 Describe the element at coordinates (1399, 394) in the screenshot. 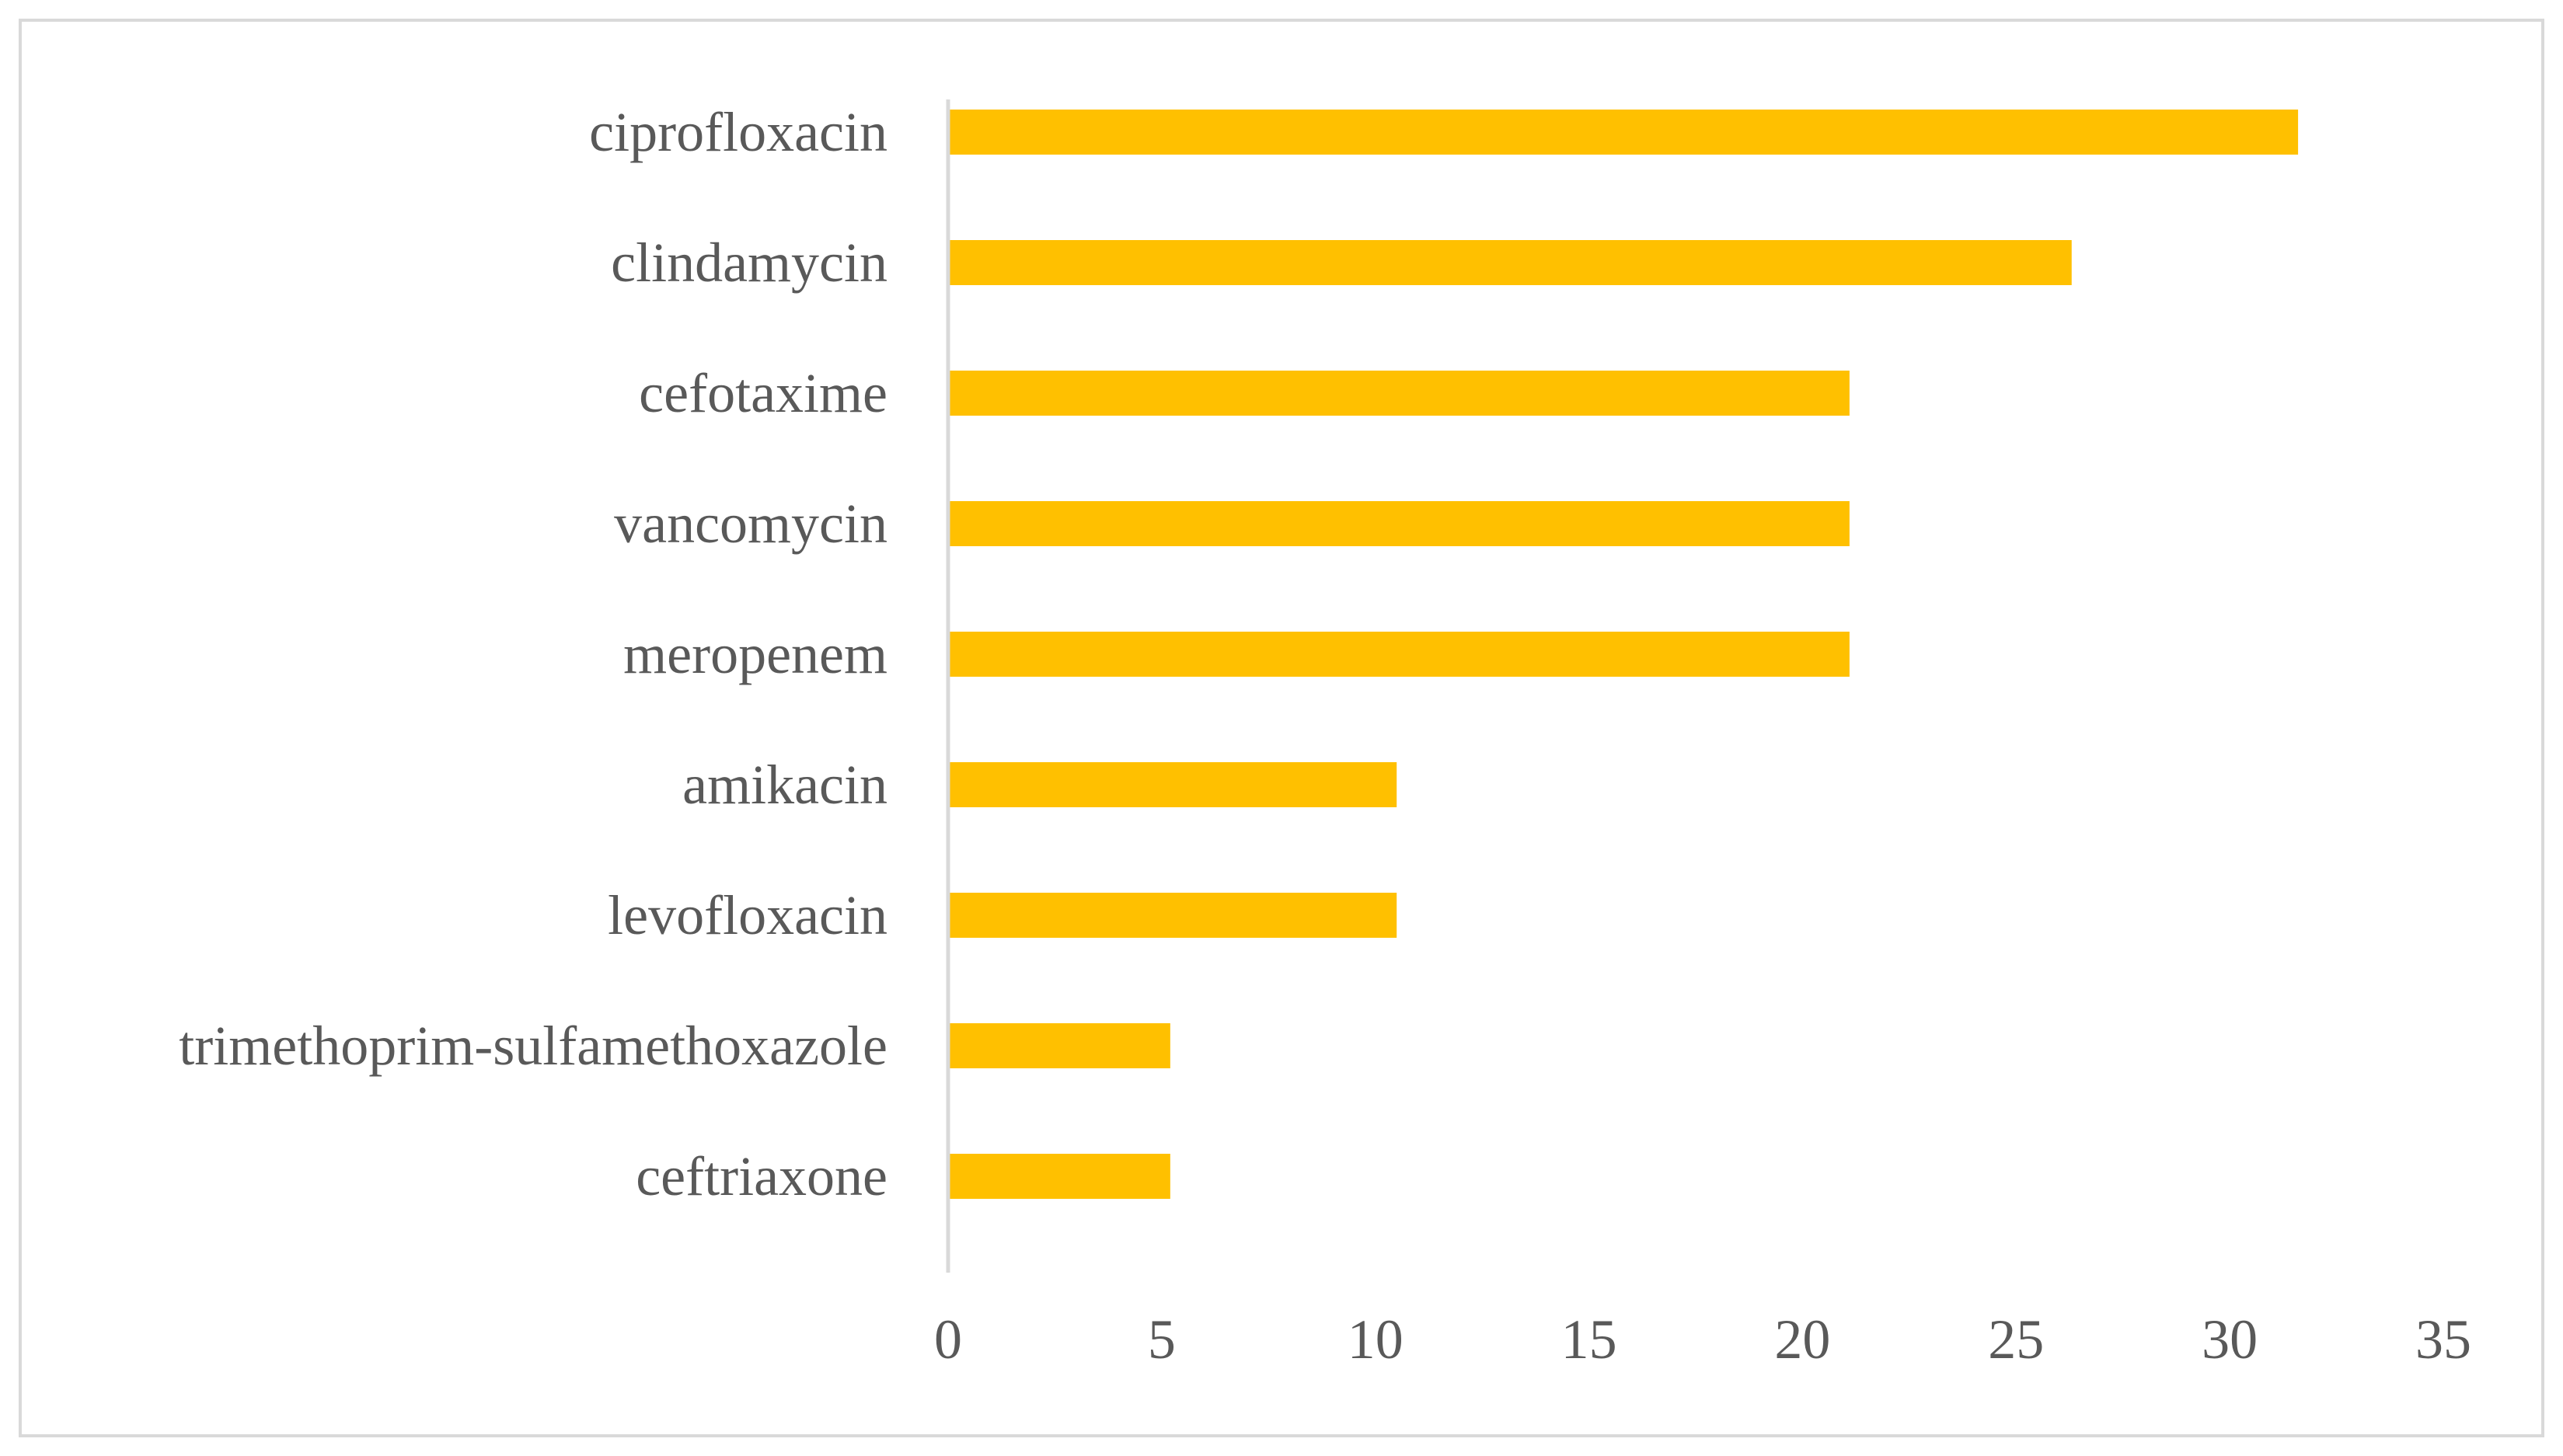

I see `bar-cefotaxime` at that location.